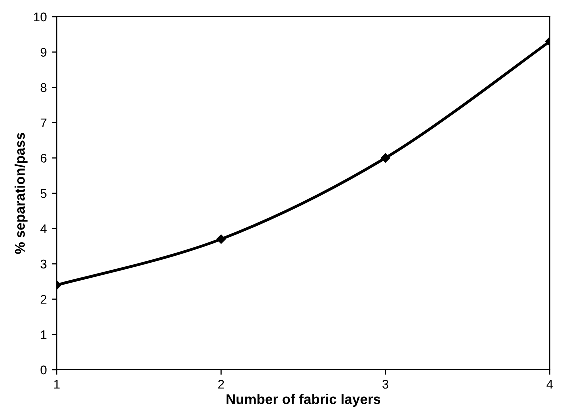 This screenshot has height=419, width=564. What do you see at coordinates (44, 335) in the screenshot?
I see `y-tick-label: 1` at bounding box center [44, 335].